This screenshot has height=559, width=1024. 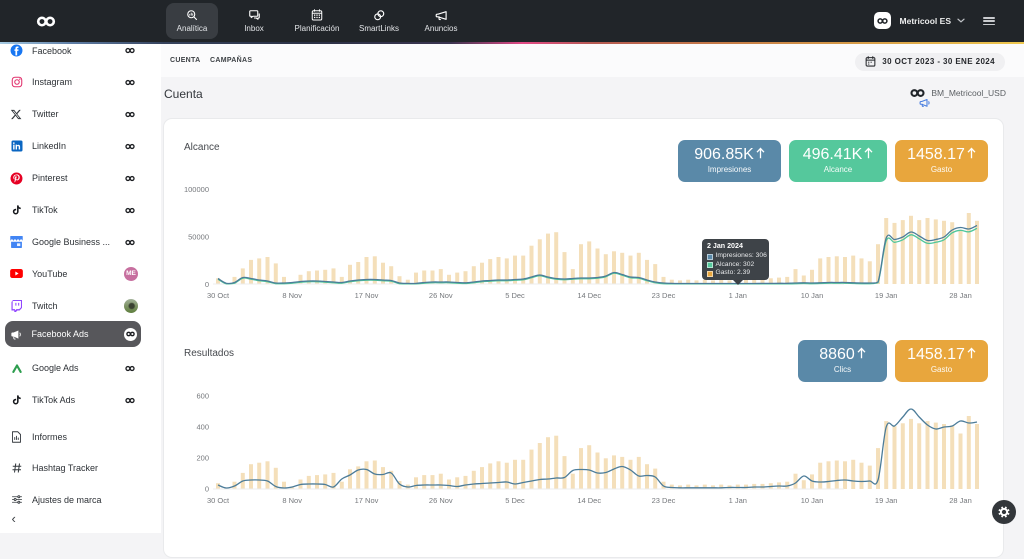 I want to click on svg-text: 50000, so click(x=198, y=237).